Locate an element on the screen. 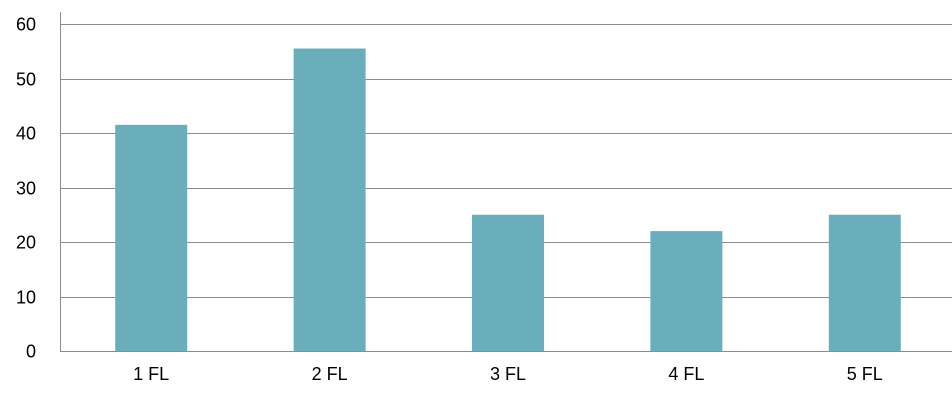 This screenshot has height=393, width=952. y-tick-label: 10 is located at coordinates (26, 298).